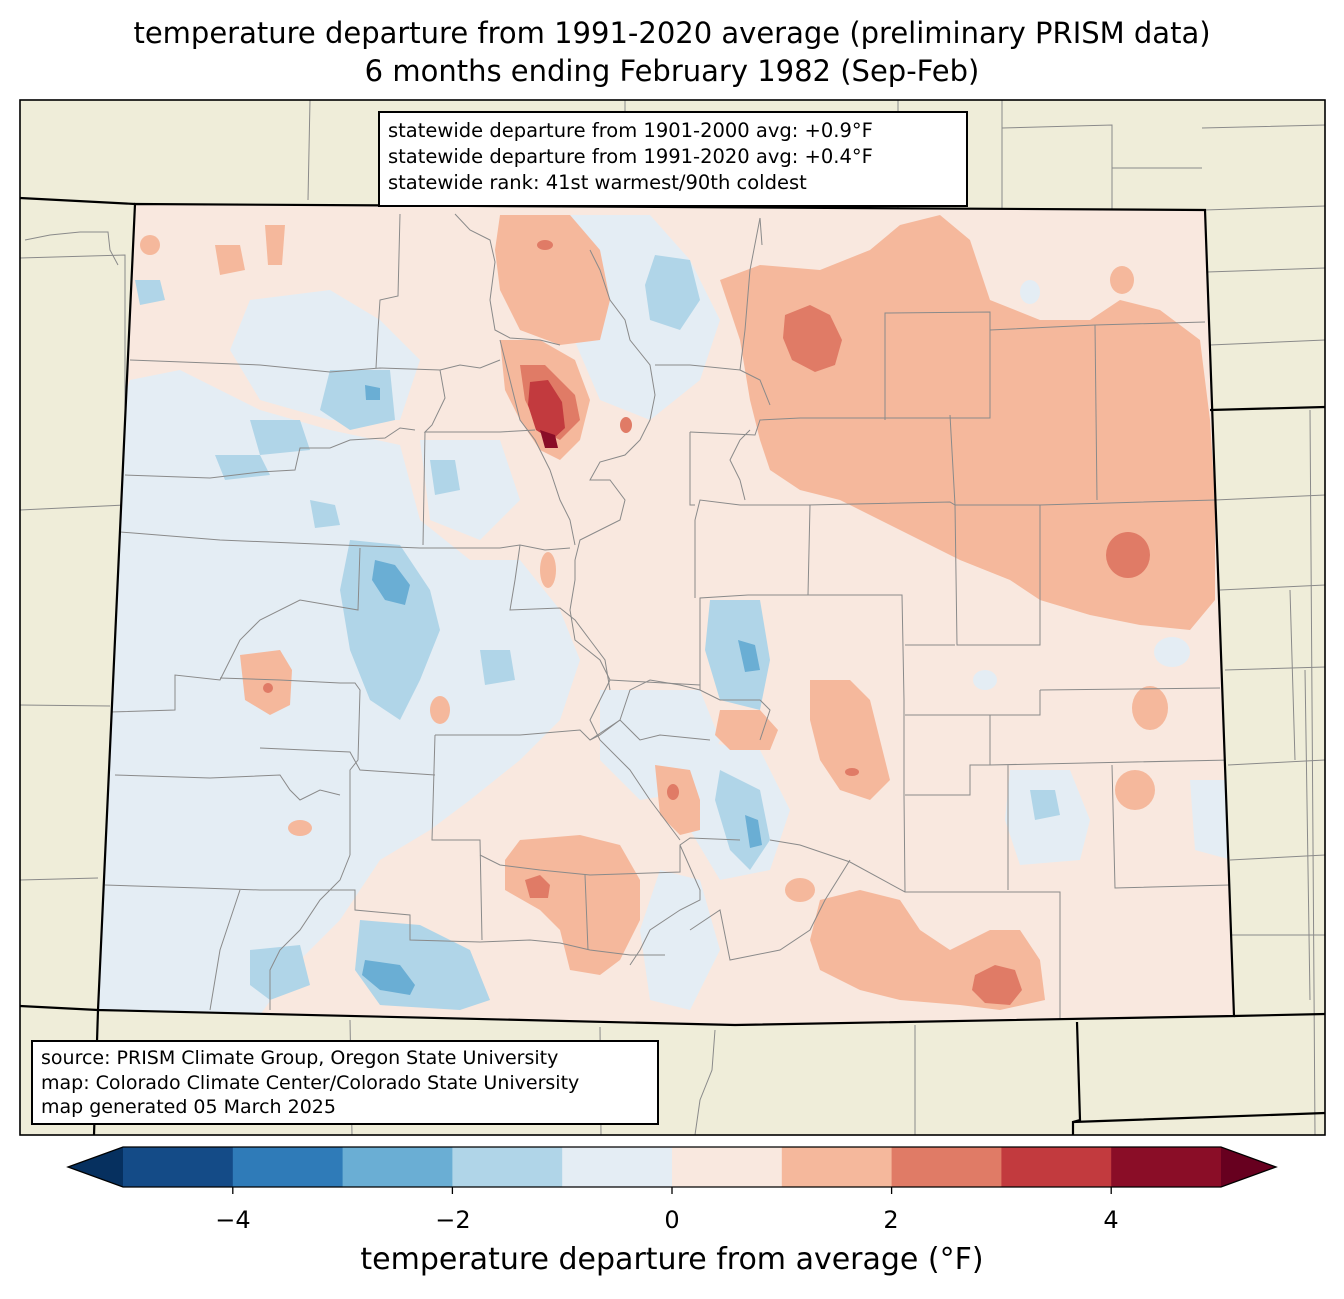 The height and width of the screenshot is (1299, 1344). What do you see at coordinates (188, 1107) in the screenshot?
I see `generated-date: map generated 05 March 2025` at bounding box center [188, 1107].